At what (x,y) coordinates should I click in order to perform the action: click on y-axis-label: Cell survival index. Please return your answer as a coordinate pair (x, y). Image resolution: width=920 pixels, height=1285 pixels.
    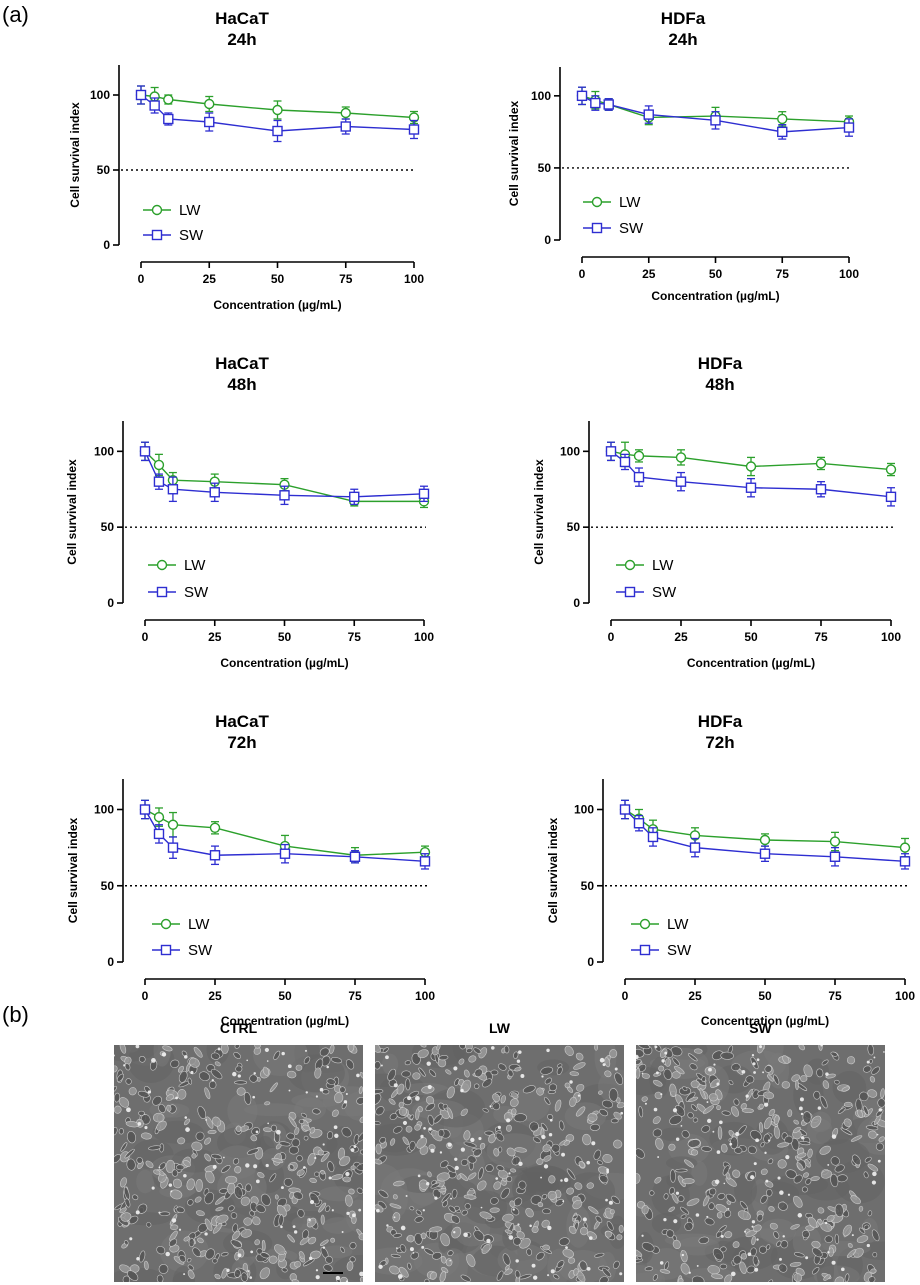
    Looking at the image, I should click on (73, 870).